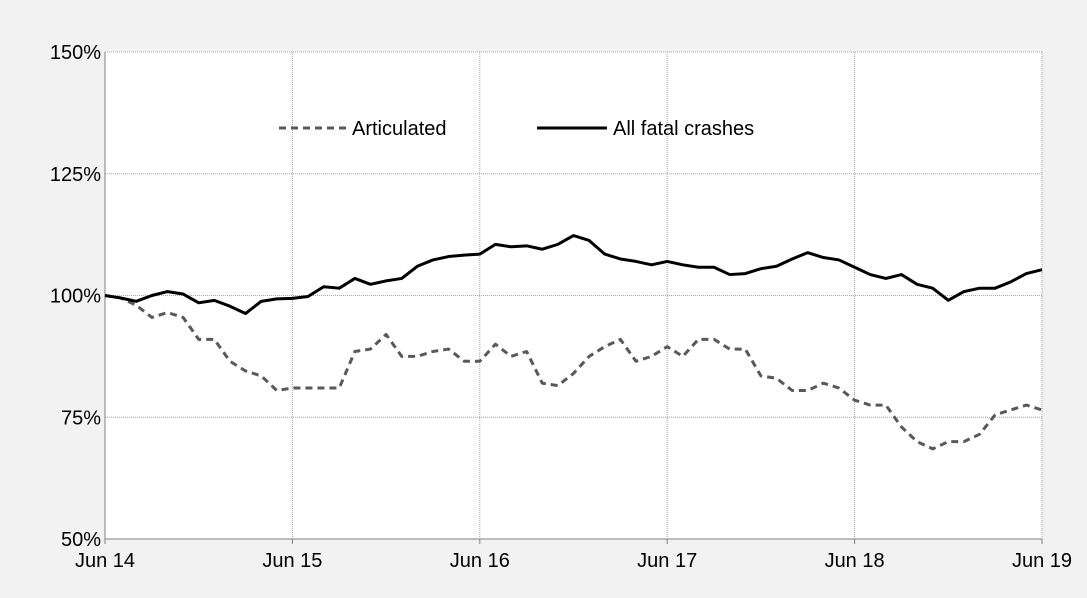 This screenshot has width=1087, height=598. I want to click on y-tick-label: 50%, so click(81, 540).